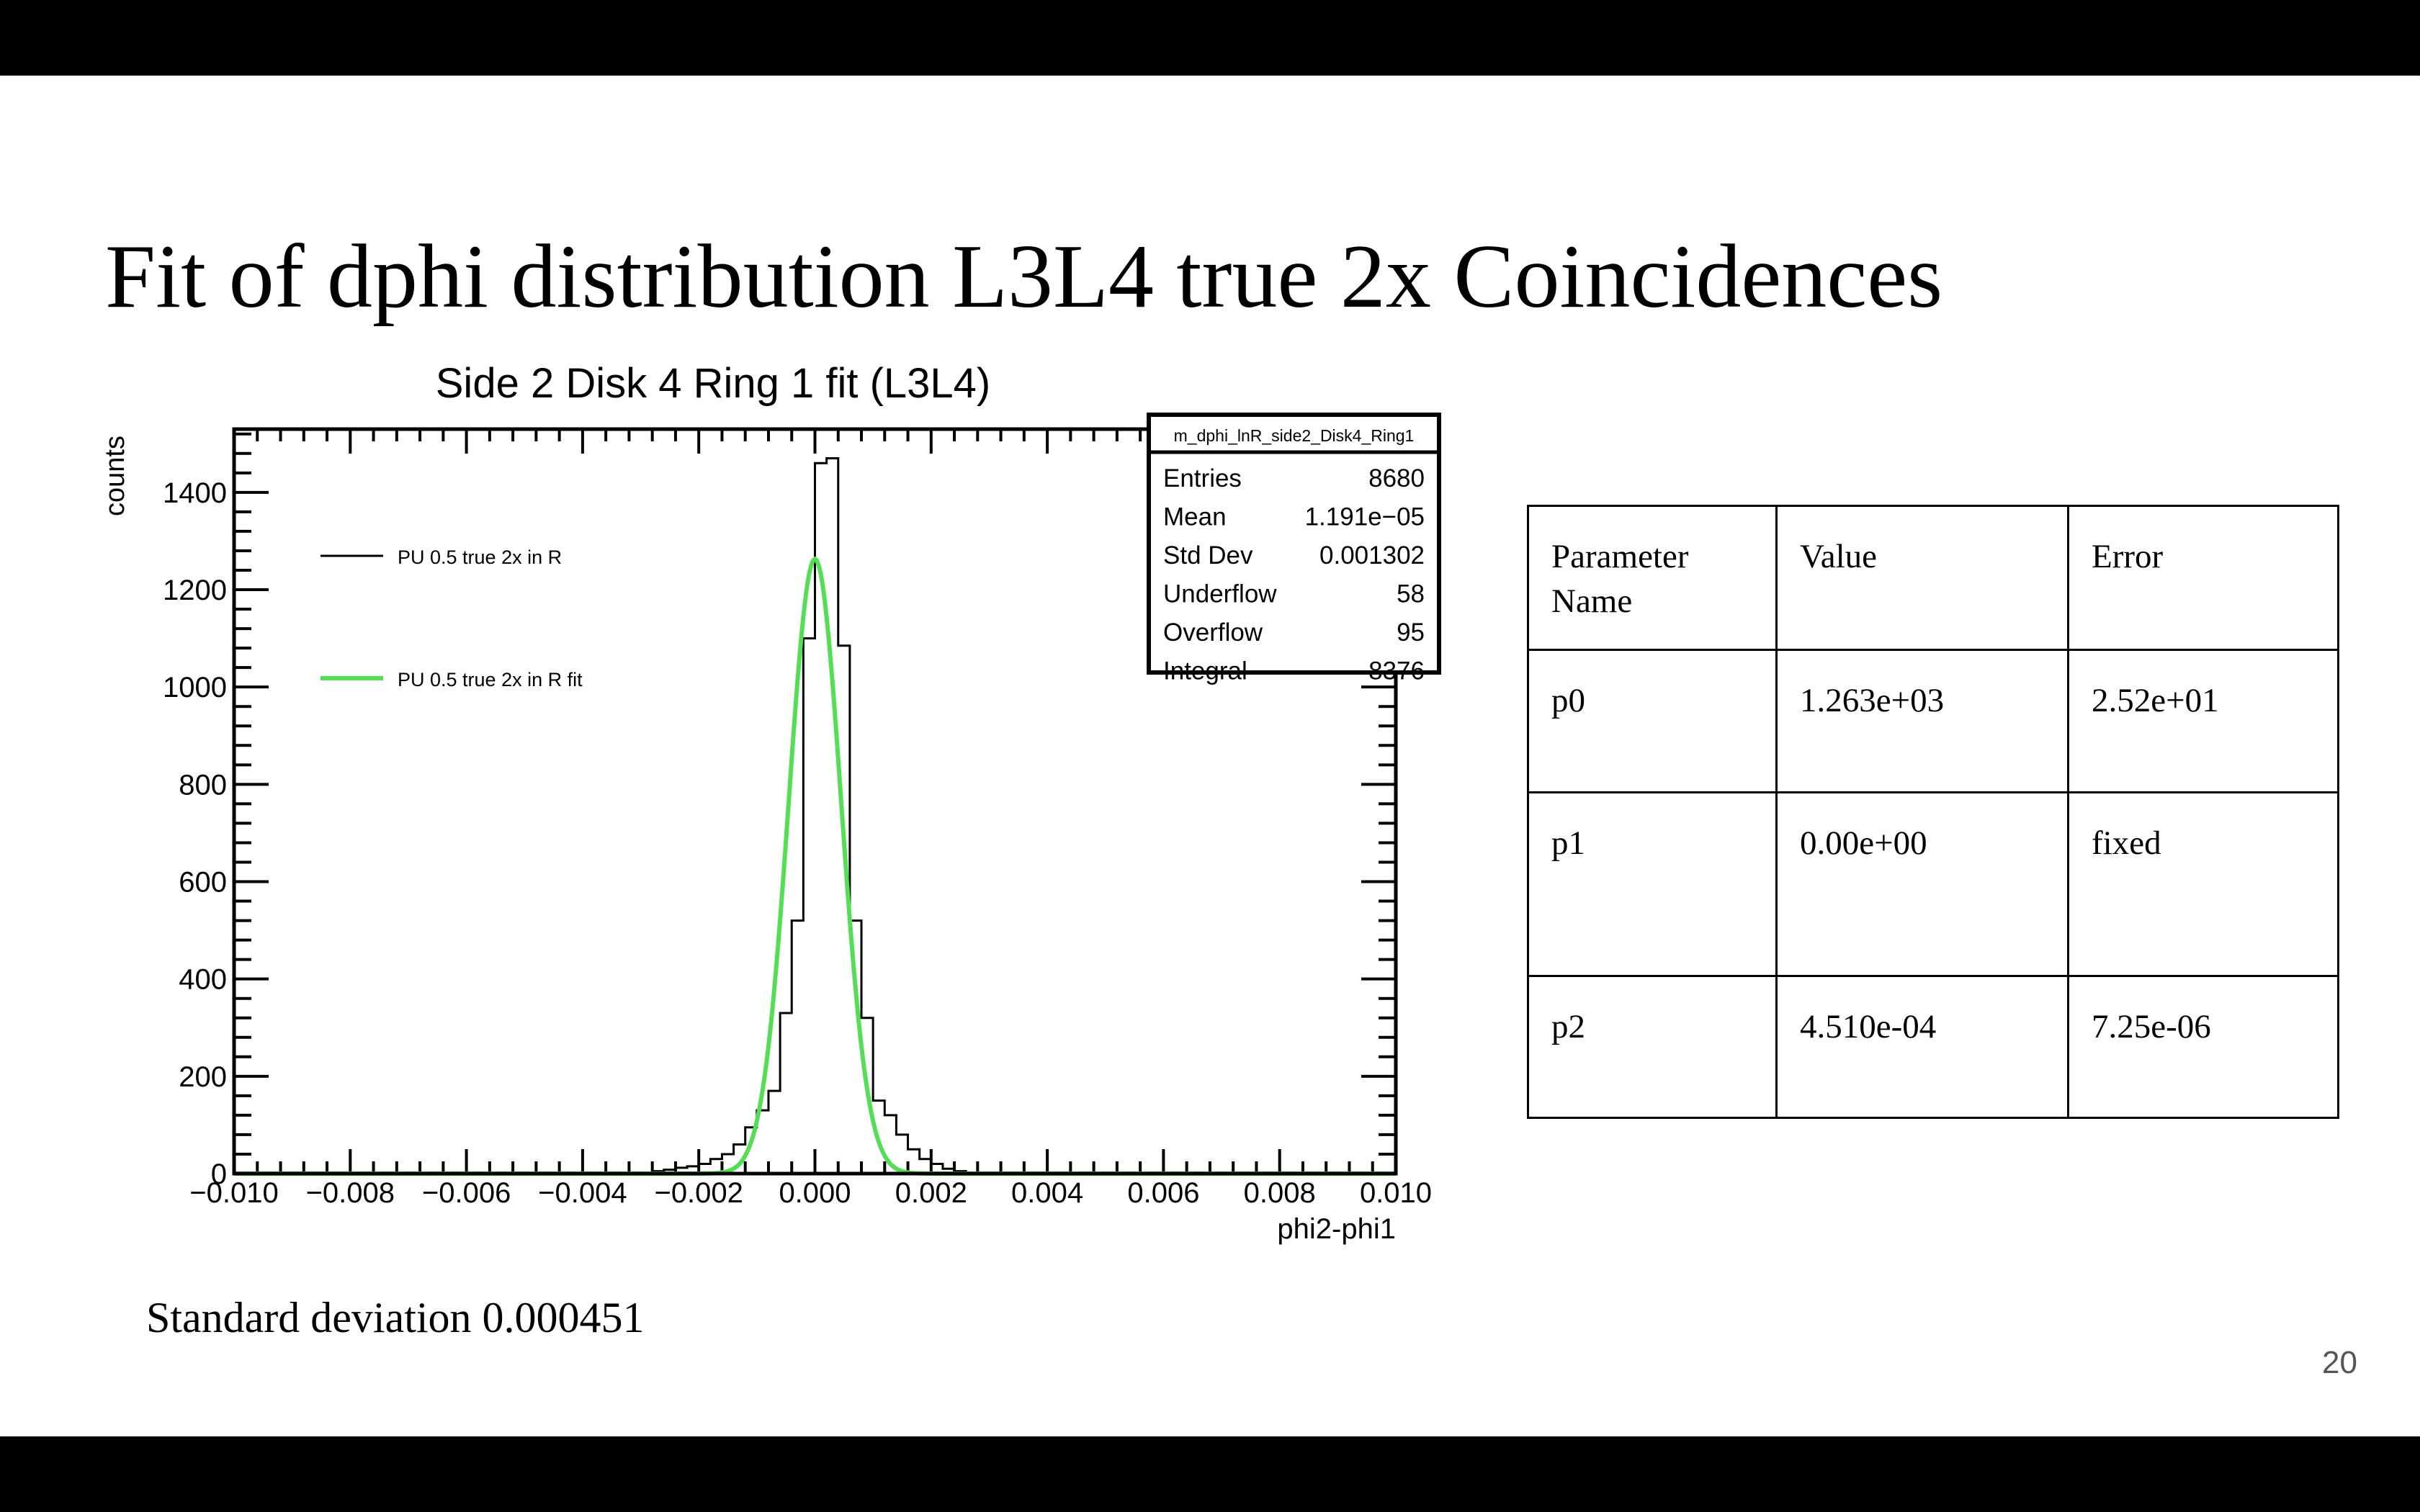 The image size is (2420, 1512). What do you see at coordinates (480, 557) in the screenshot?
I see `legend-label: PU 0.5 true 2x in R` at bounding box center [480, 557].